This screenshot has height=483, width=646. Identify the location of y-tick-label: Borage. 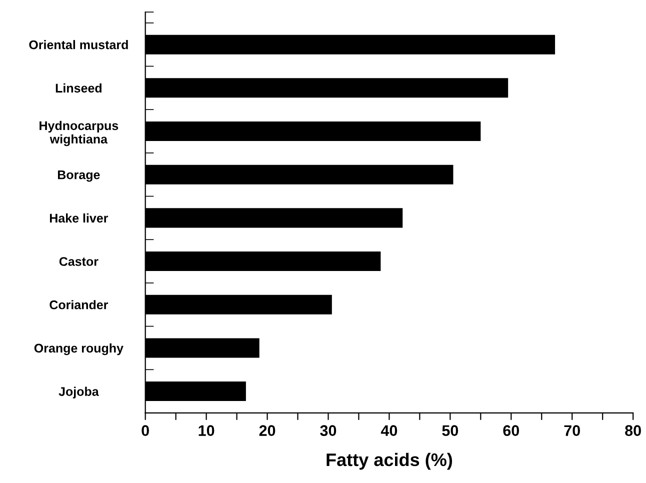
(79, 176).